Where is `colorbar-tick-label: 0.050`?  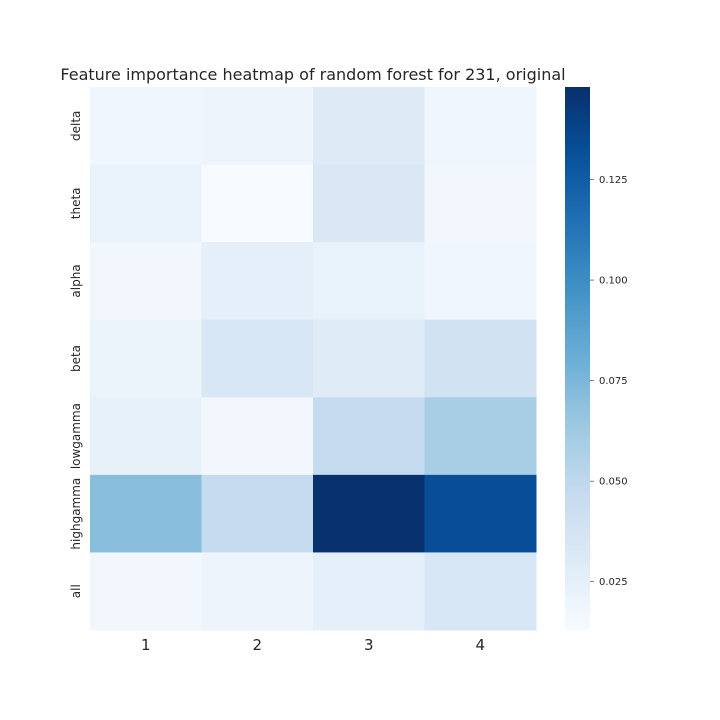
colorbar-tick-label: 0.050 is located at coordinates (613, 482).